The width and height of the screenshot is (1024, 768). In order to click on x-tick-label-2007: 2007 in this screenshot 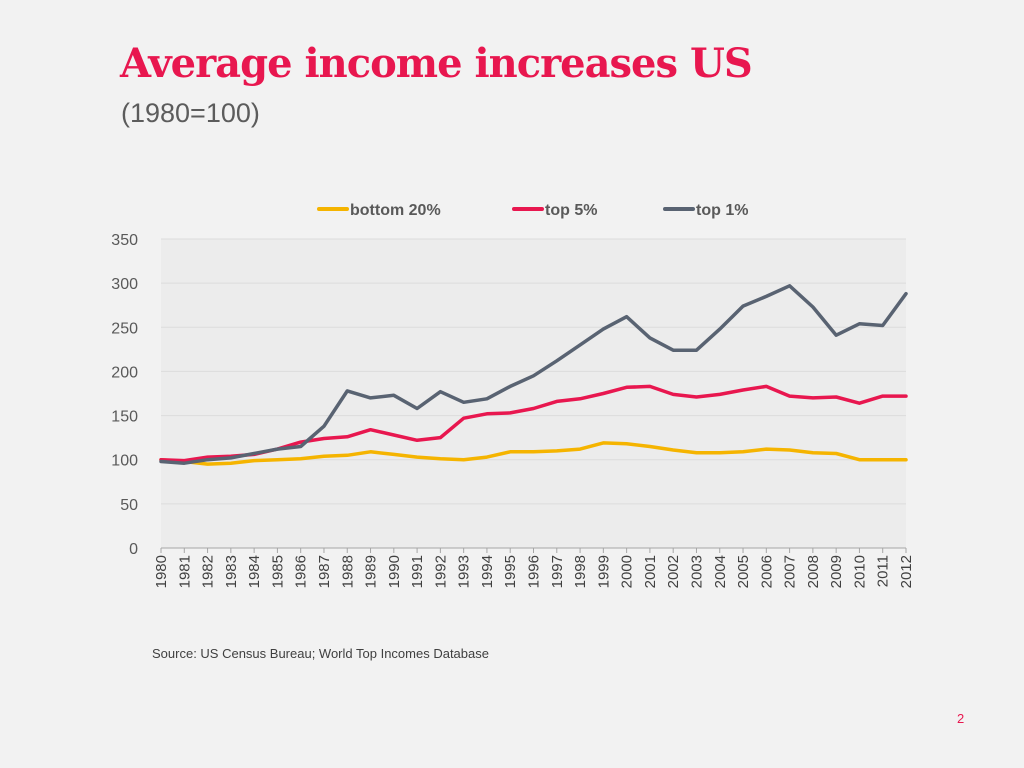, I will do `click(790, 571)`.